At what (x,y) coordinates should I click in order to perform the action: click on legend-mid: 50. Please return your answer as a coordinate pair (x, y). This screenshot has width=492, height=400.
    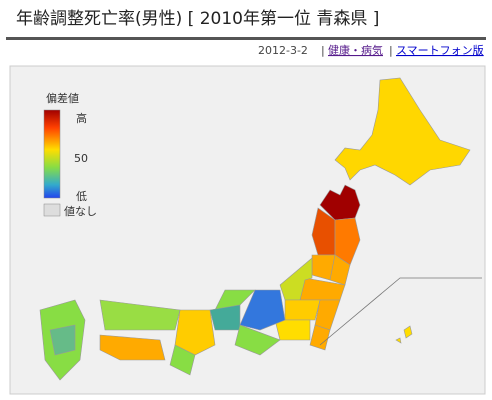
    Looking at the image, I should click on (81, 158).